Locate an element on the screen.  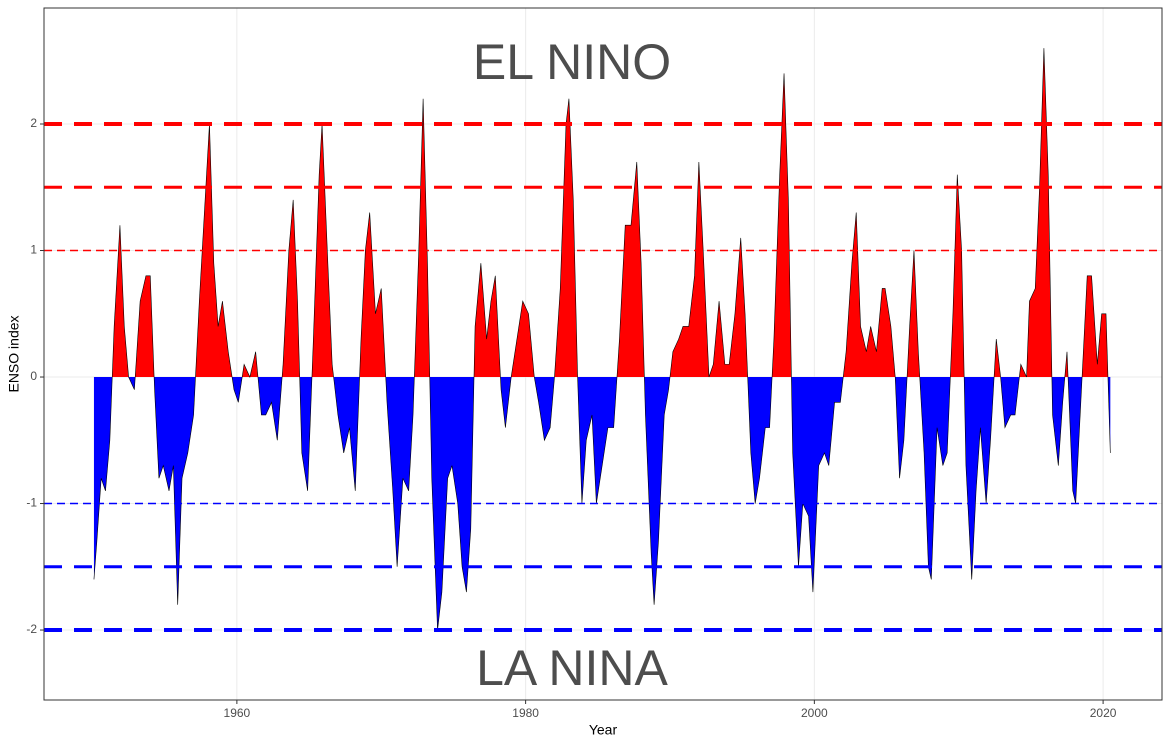
y-tick-label: -2 is located at coordinates (31, 629).